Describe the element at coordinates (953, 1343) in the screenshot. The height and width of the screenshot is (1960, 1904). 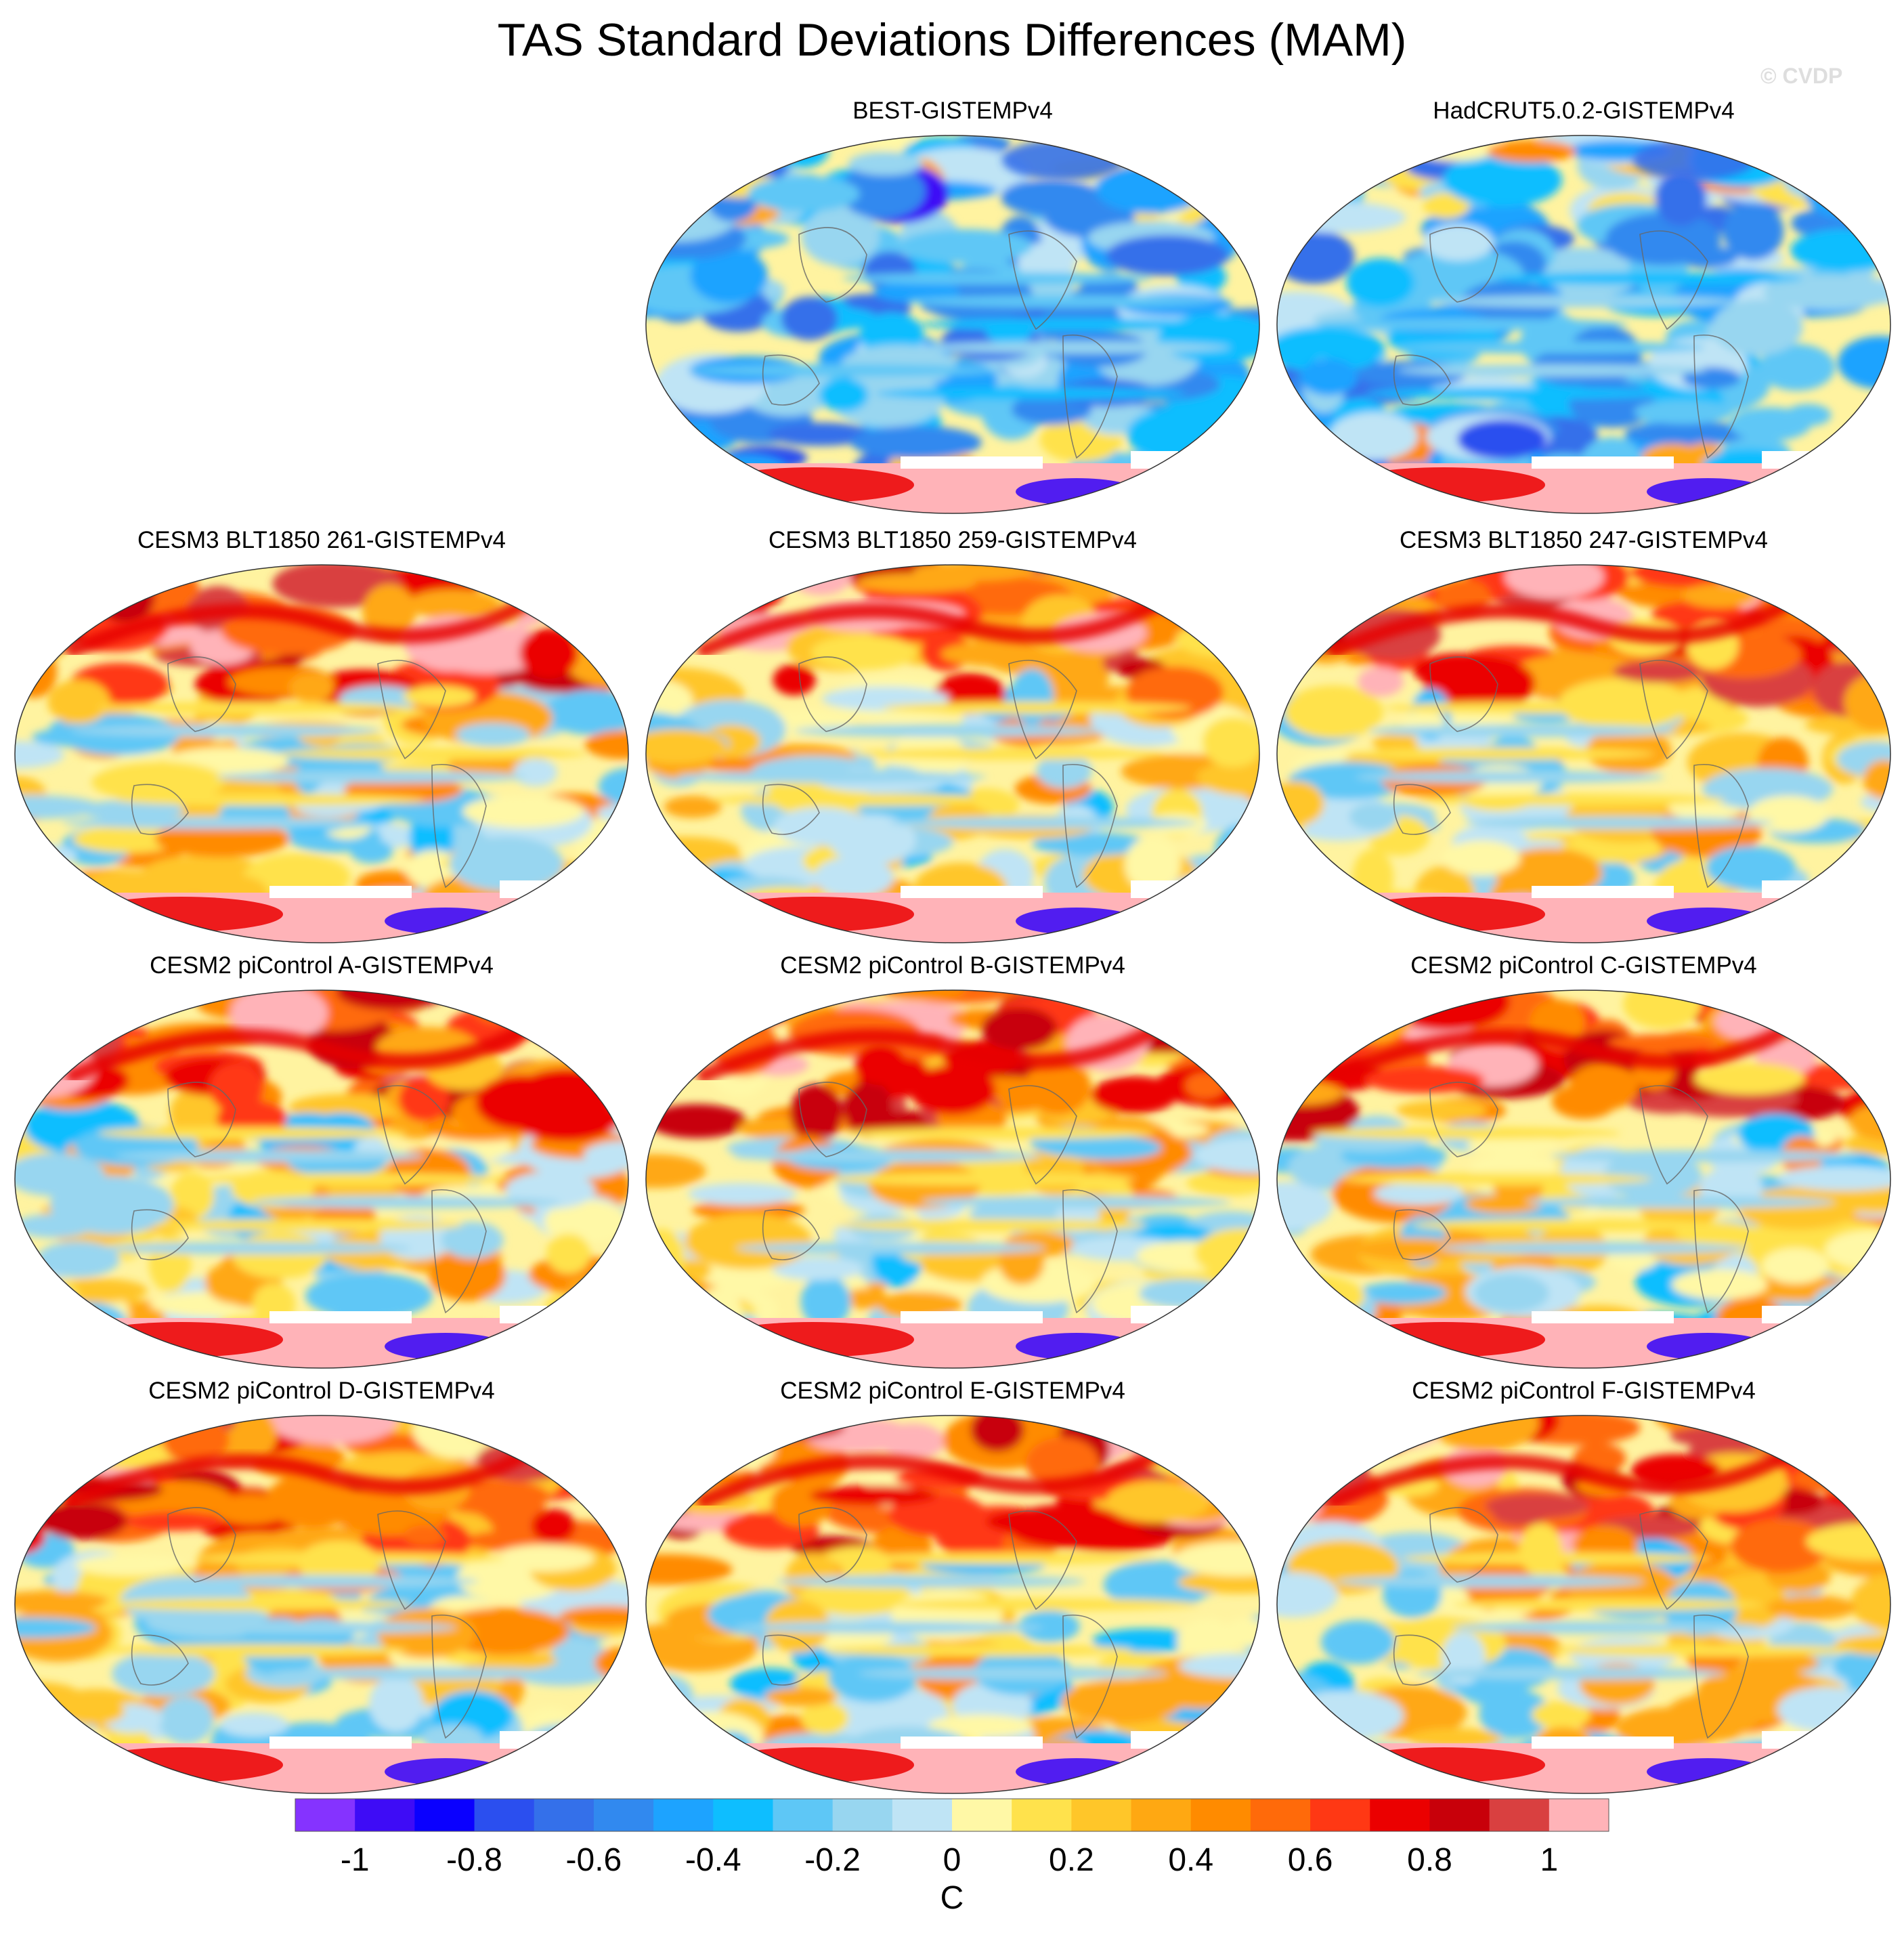
I see `antarctic-field` at that location.